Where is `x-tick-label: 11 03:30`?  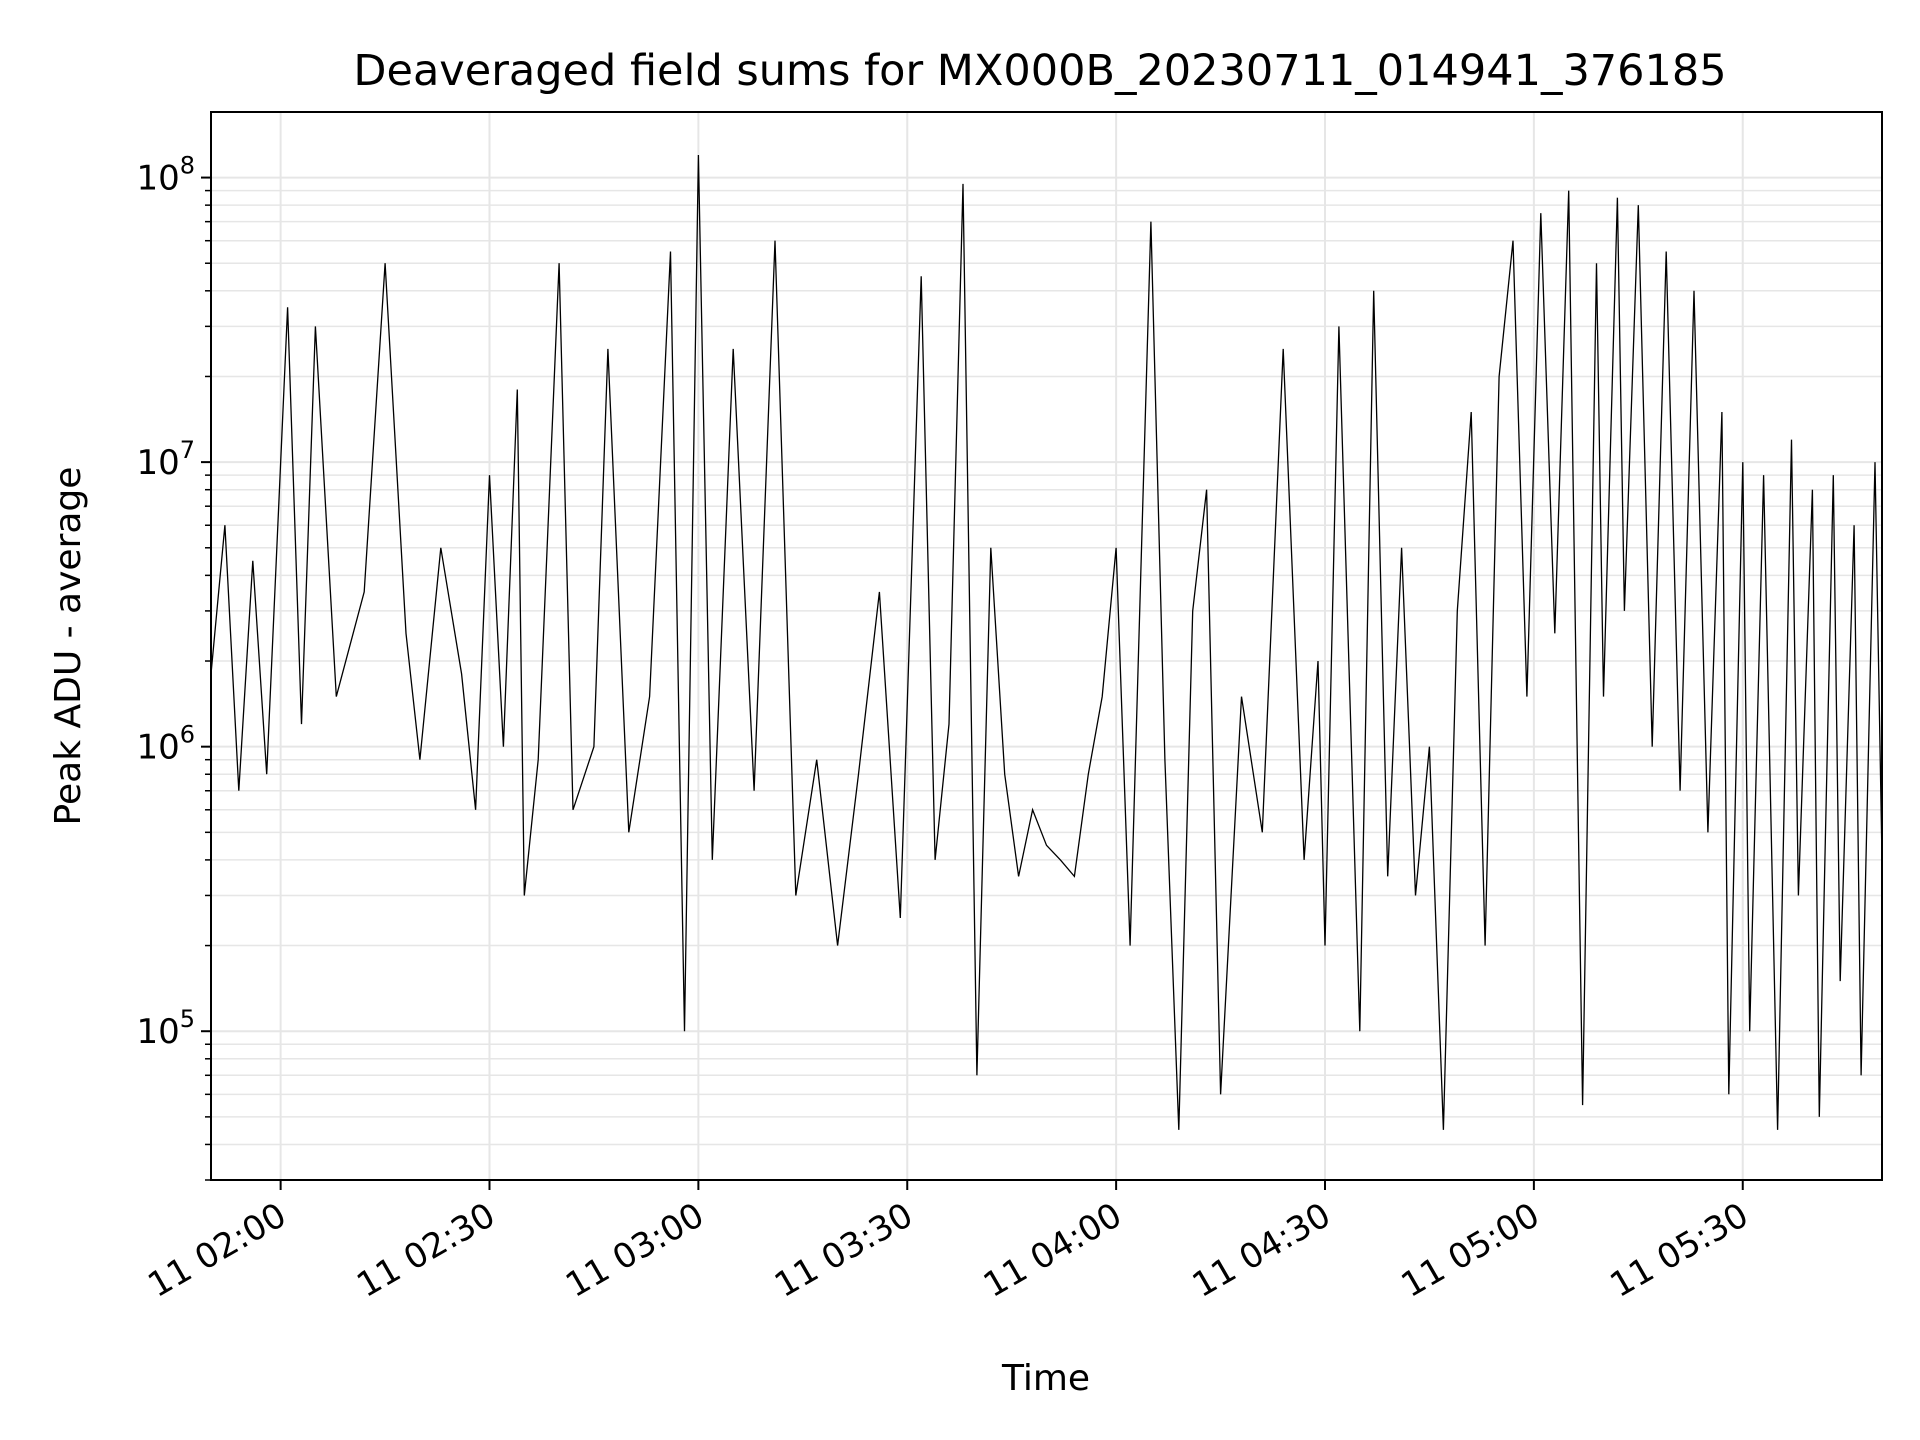 x-tick-label: 11 03:30 is located at coordinates (844, 1250).